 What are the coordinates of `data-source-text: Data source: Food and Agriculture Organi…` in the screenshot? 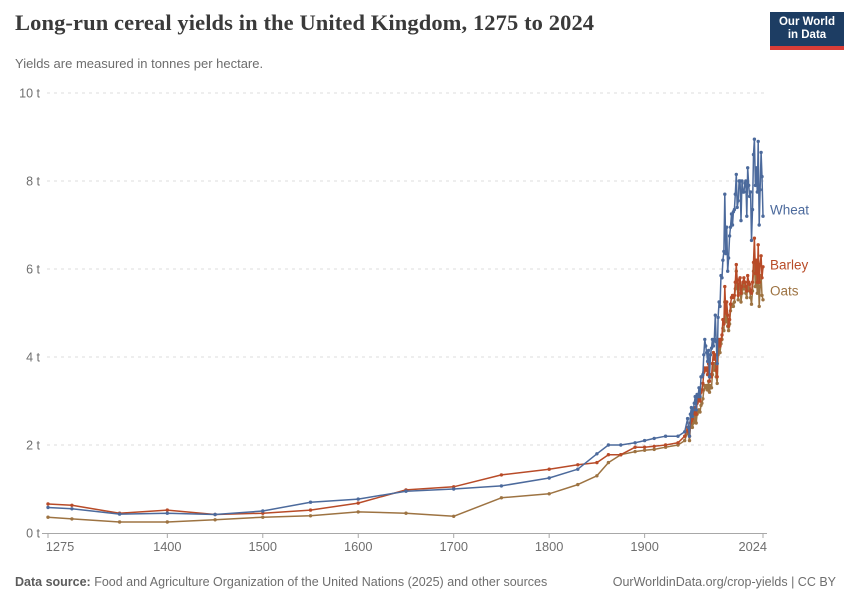 It's located at (281, 582).